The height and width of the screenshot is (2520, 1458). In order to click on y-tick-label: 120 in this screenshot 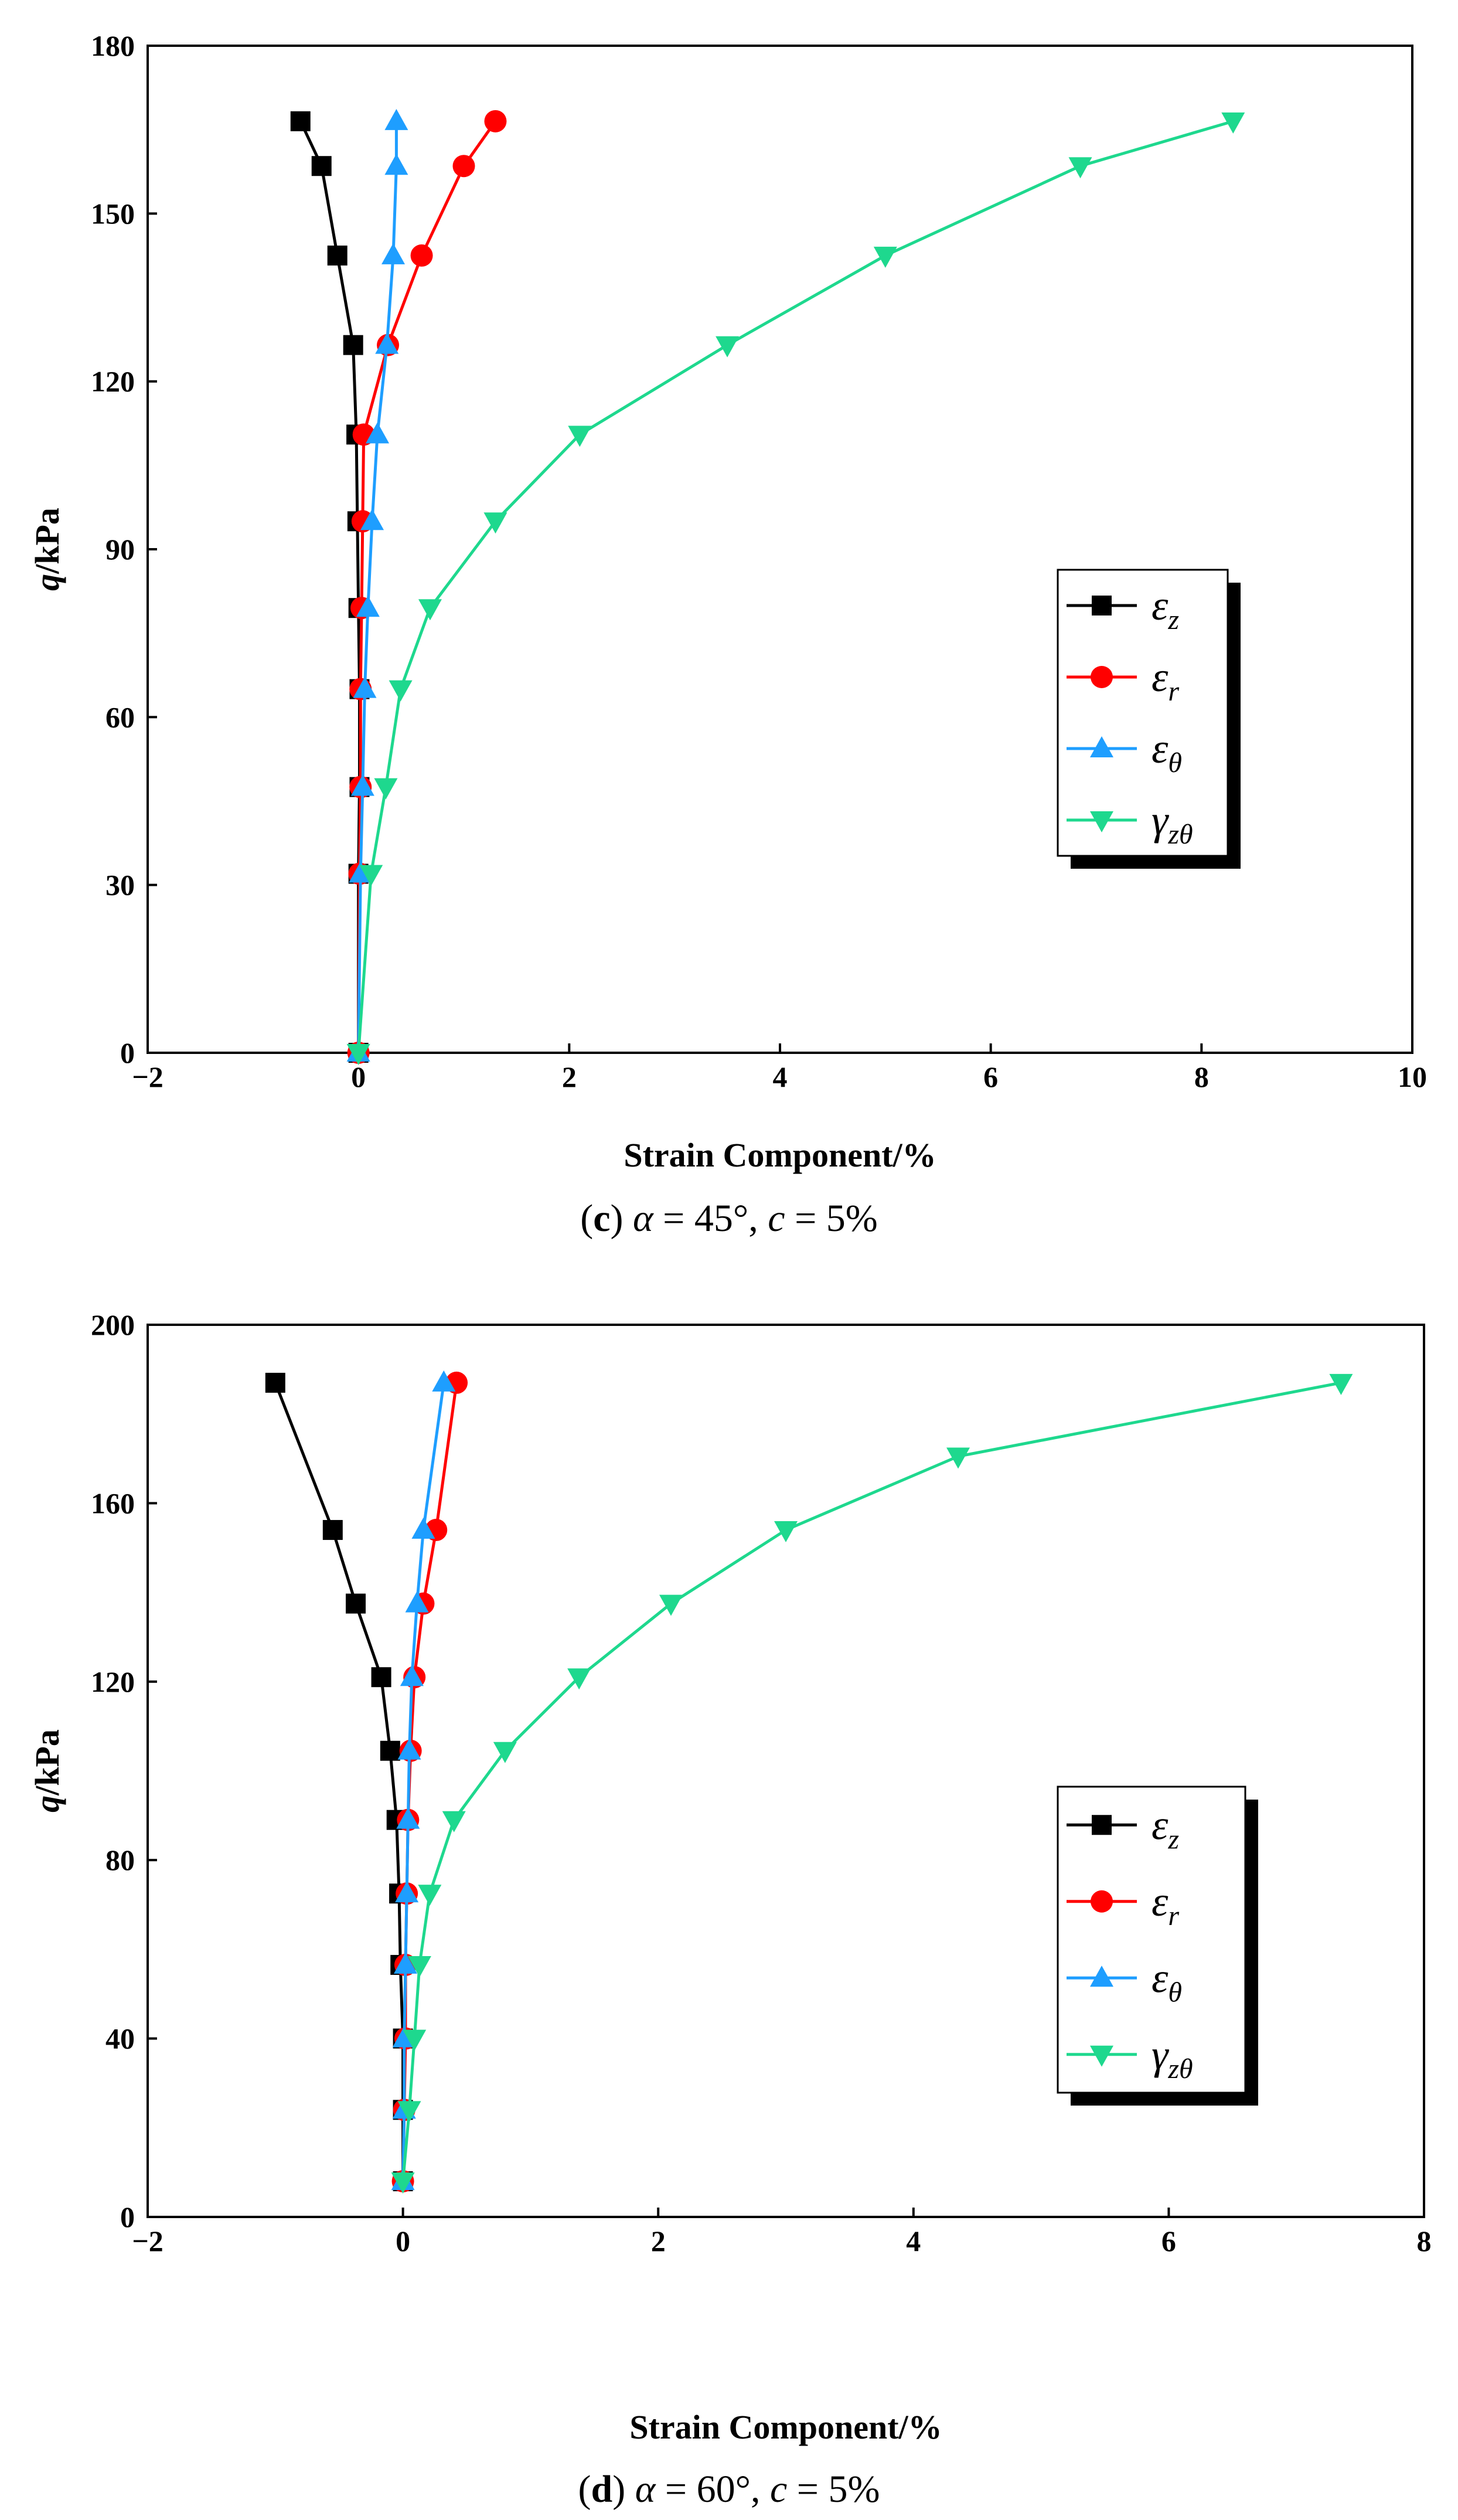, I will do `click(113, 1681)`.